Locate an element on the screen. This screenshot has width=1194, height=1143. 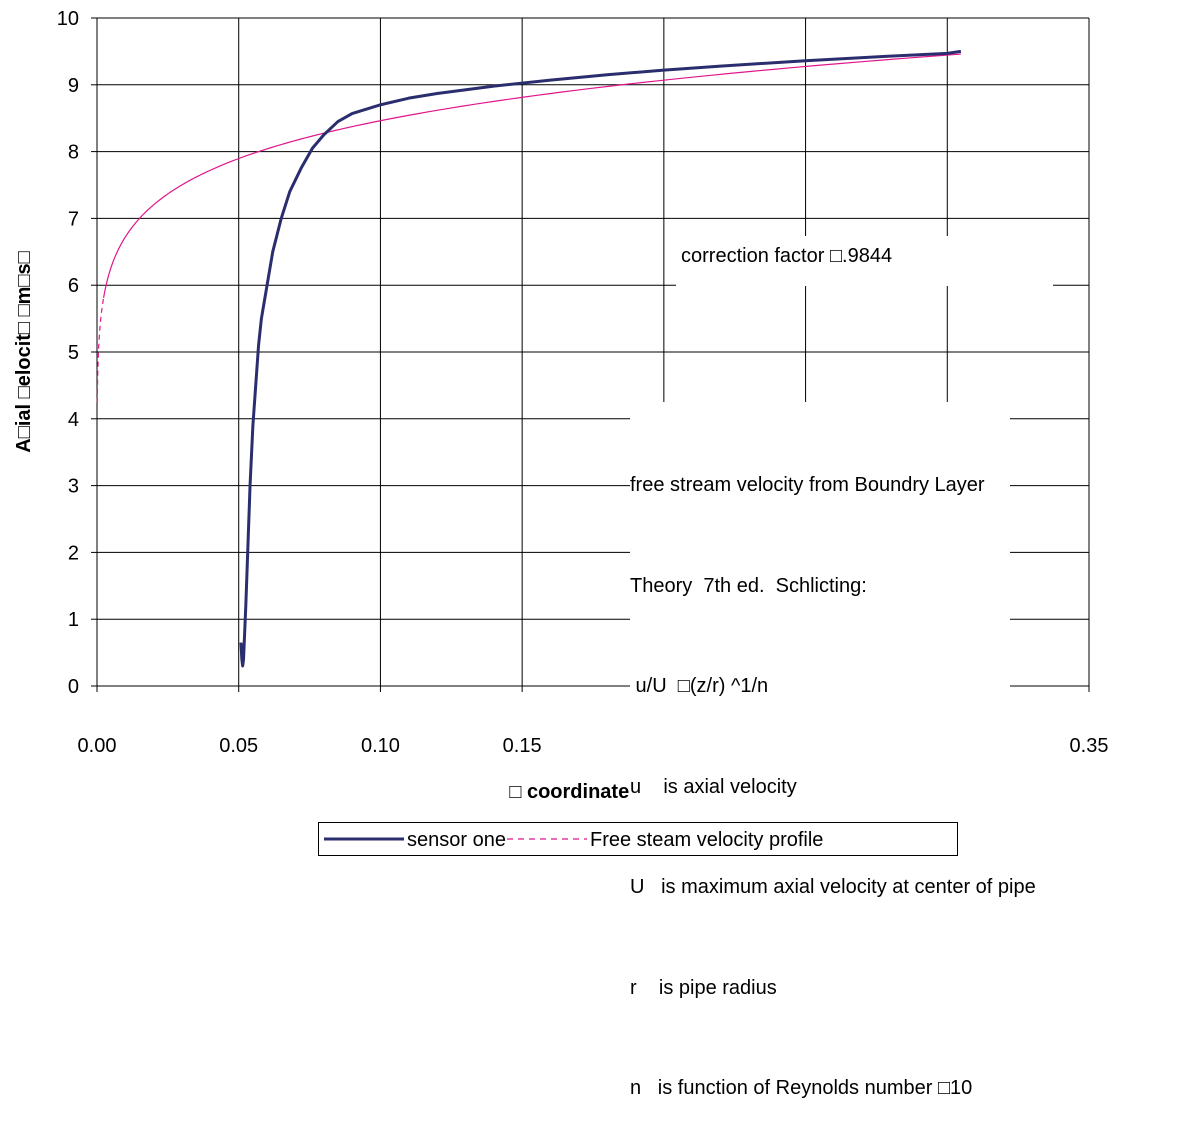
x-tick-label: 0.35 is located at coordinates (1089, 746).